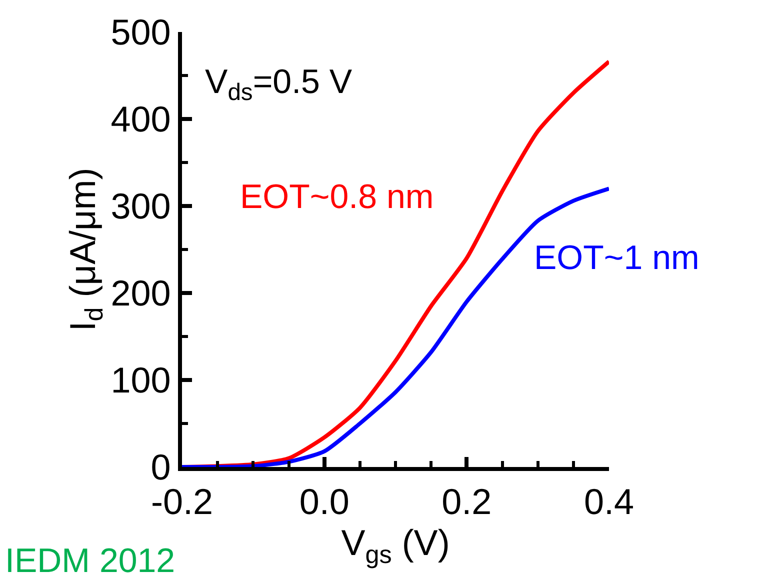  Describe the element at coordinates (140, 380) in the screenshot. I see `y-tick-label: 100` at that location.